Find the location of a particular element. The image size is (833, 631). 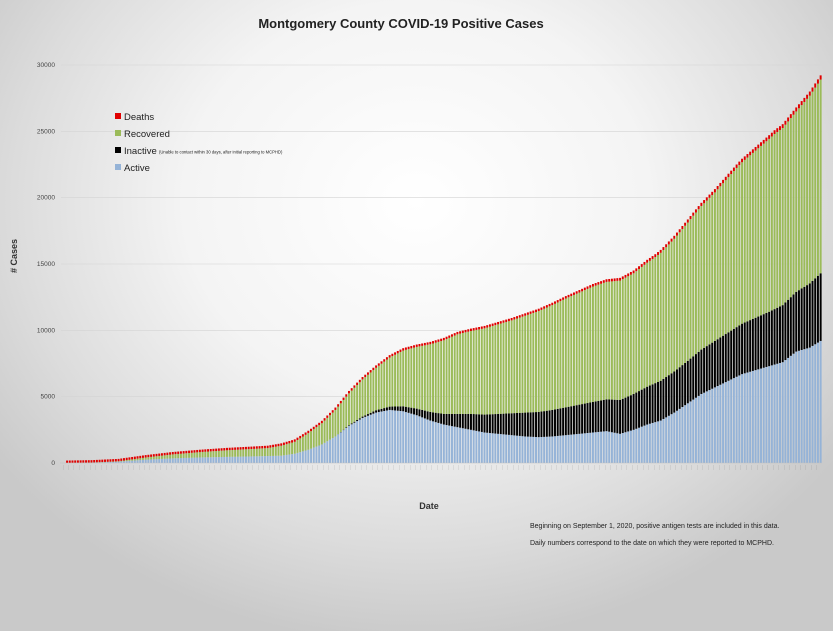

x-axis-title: Date is located at coordinates (429, 506).